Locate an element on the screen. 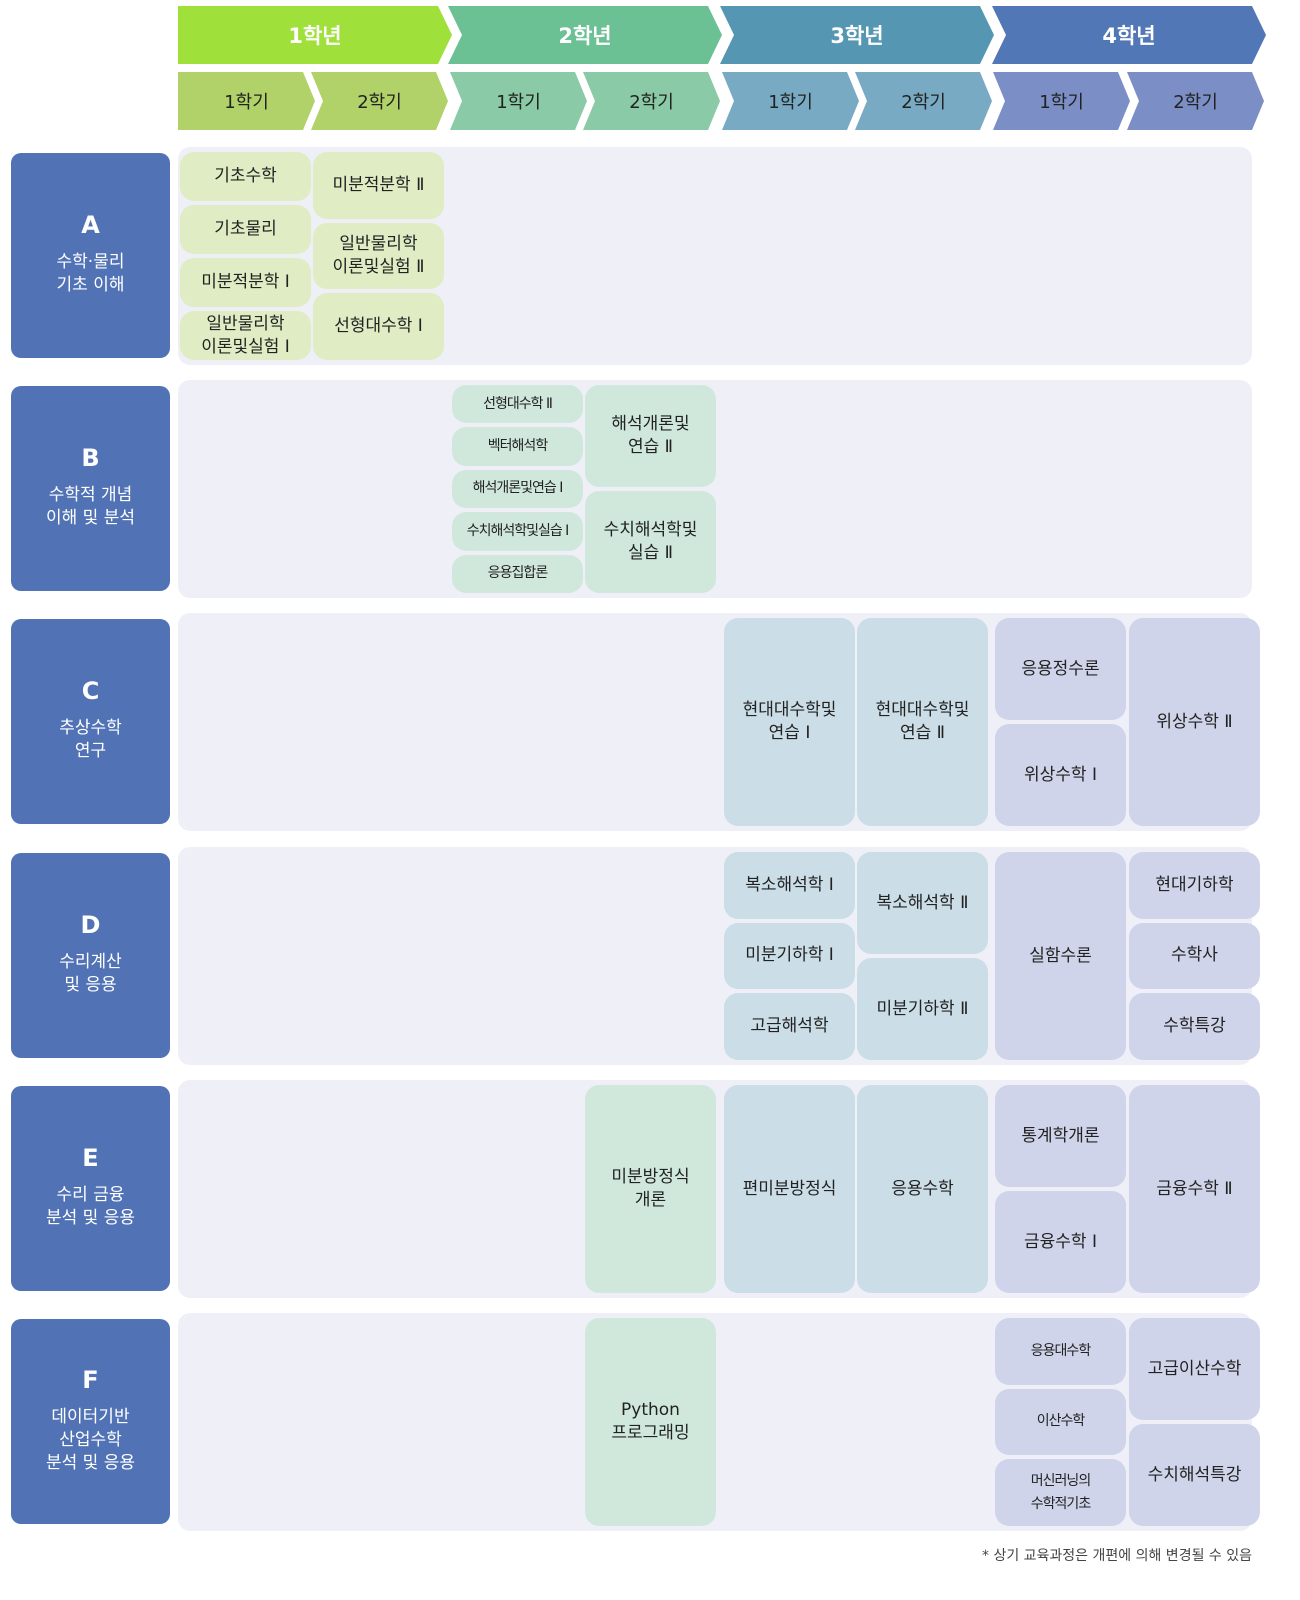 Image resolution: width=1300 pixels, height=1600 pixels. course-item: 응용정수론 is located at coordinates (1060, 669).